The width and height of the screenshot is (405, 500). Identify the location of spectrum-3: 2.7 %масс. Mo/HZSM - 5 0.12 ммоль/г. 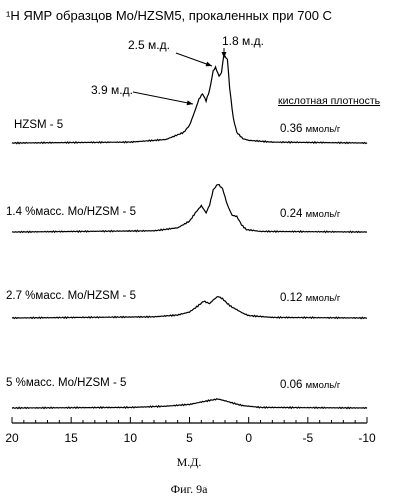
(186, 304).